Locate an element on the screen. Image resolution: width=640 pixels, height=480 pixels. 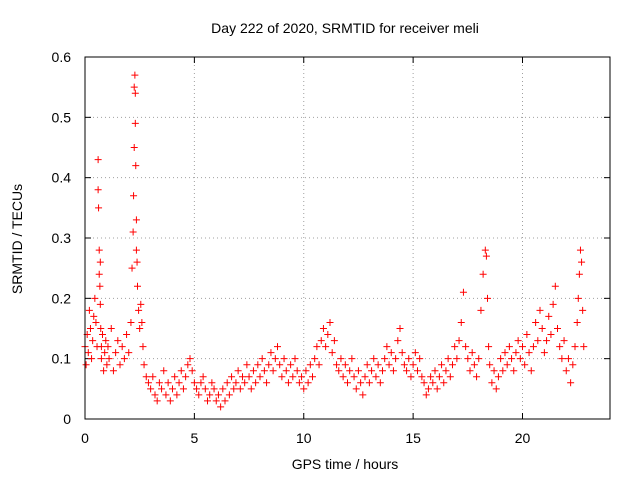
y-tick-label: 0.5 is located at coordinates (62, 117).